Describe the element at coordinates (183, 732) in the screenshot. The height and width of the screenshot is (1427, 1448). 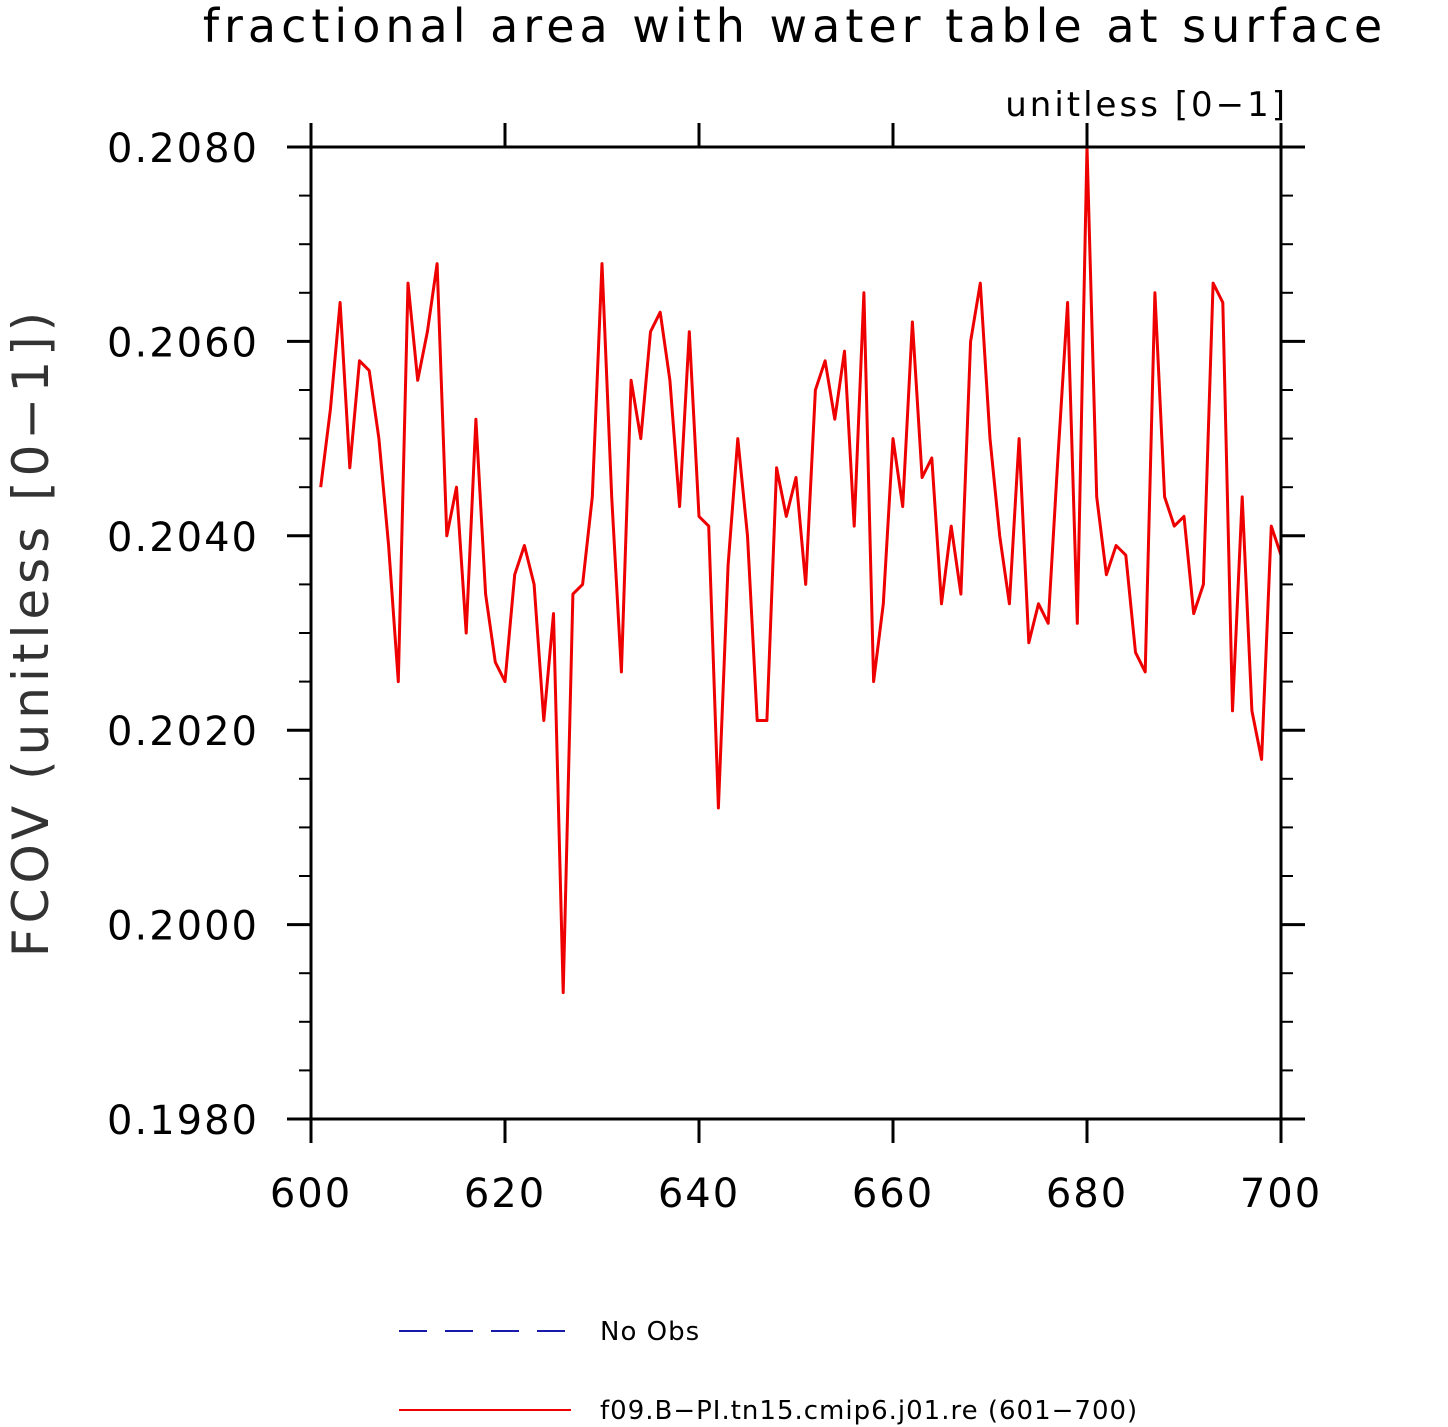
I see `y-tick-label: 0.2020` at that location.